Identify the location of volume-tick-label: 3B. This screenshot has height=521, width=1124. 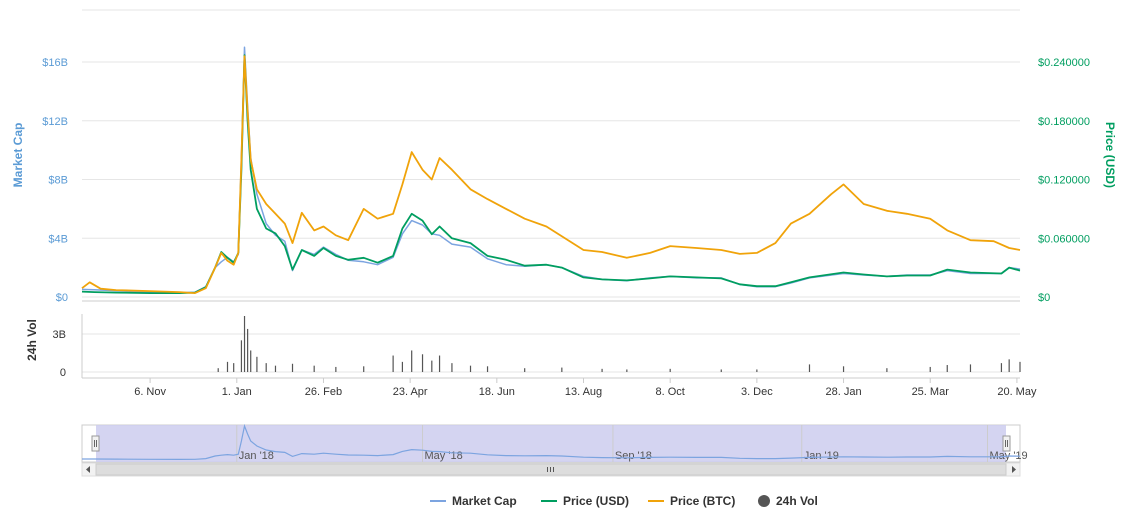
(59, 335).